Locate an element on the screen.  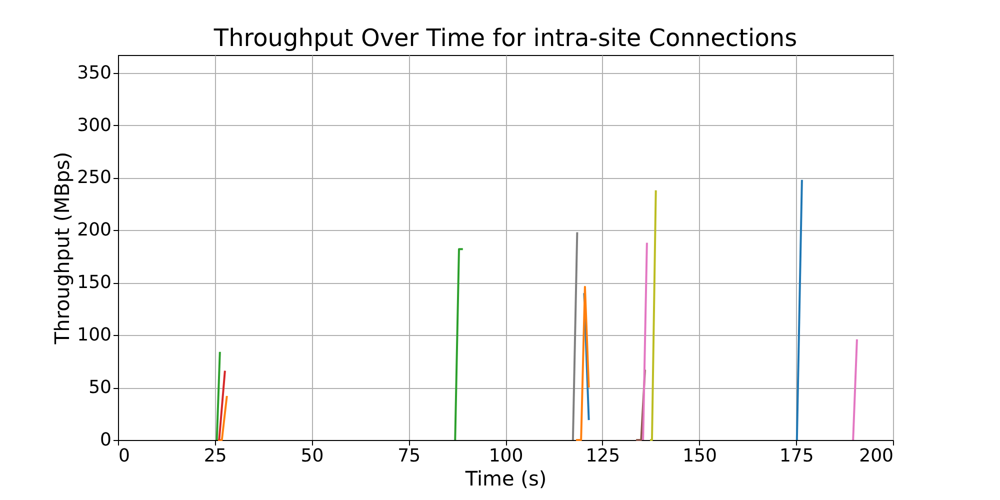
x-axis-title: Time (s) is located at coordinates (505, 478).